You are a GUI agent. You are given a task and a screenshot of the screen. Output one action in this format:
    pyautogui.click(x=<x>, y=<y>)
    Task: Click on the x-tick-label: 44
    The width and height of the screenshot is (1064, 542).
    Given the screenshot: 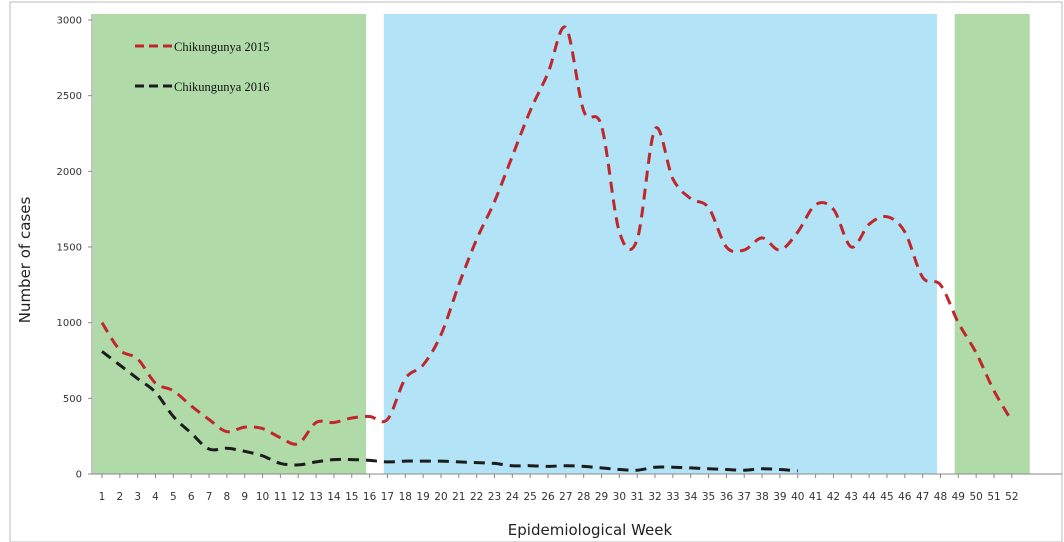 What is the action you would take?
    pyautogui.click(x=869, y=497)
    